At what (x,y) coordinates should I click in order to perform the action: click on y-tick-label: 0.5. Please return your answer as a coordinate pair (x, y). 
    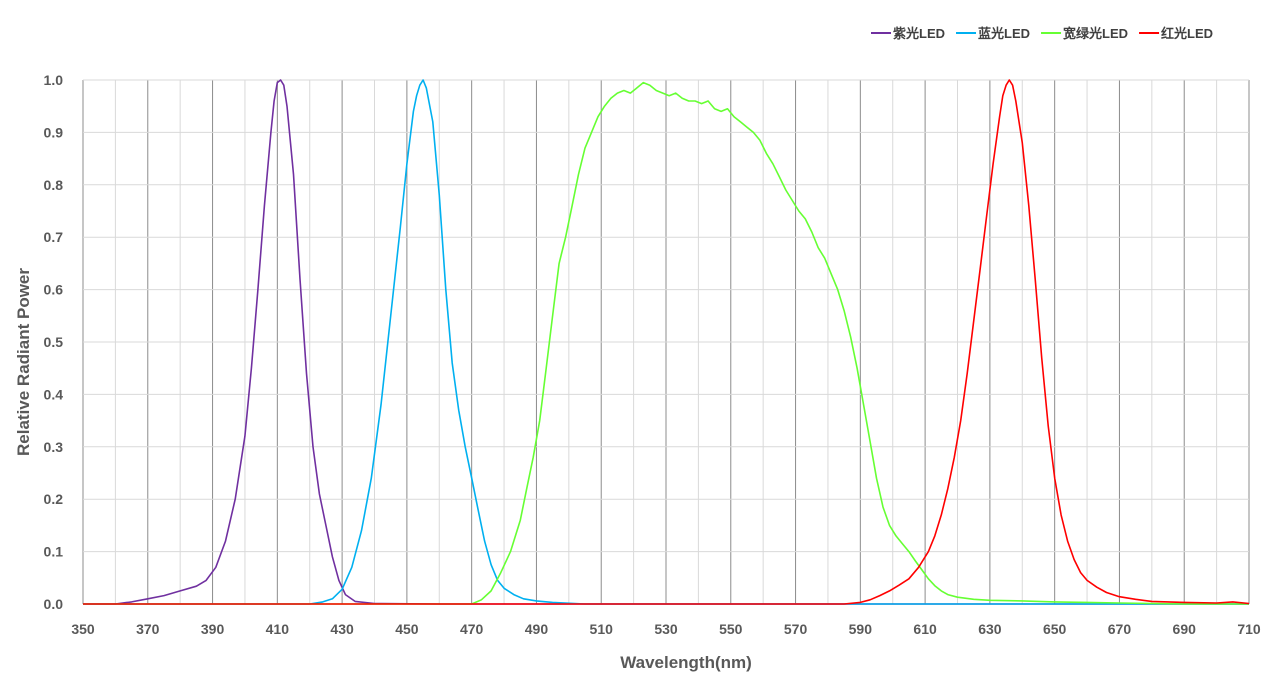
    Looking at the image, I should click on (54, 342).